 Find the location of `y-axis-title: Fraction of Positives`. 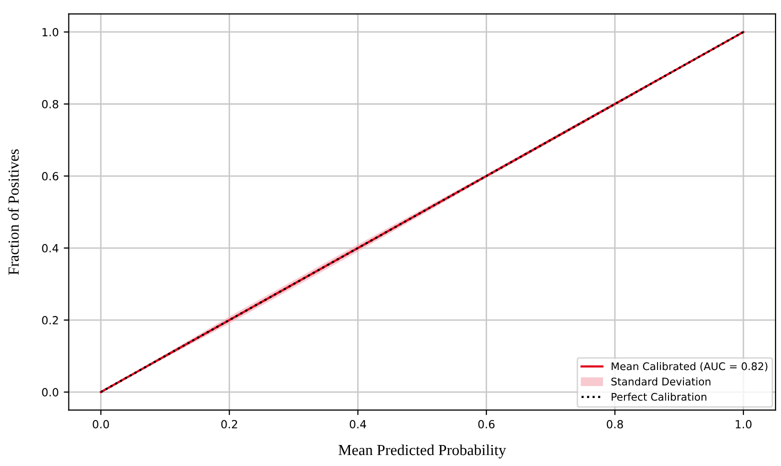

y-axis-title: Fraction of Positives is located at coordinates (13, 212).